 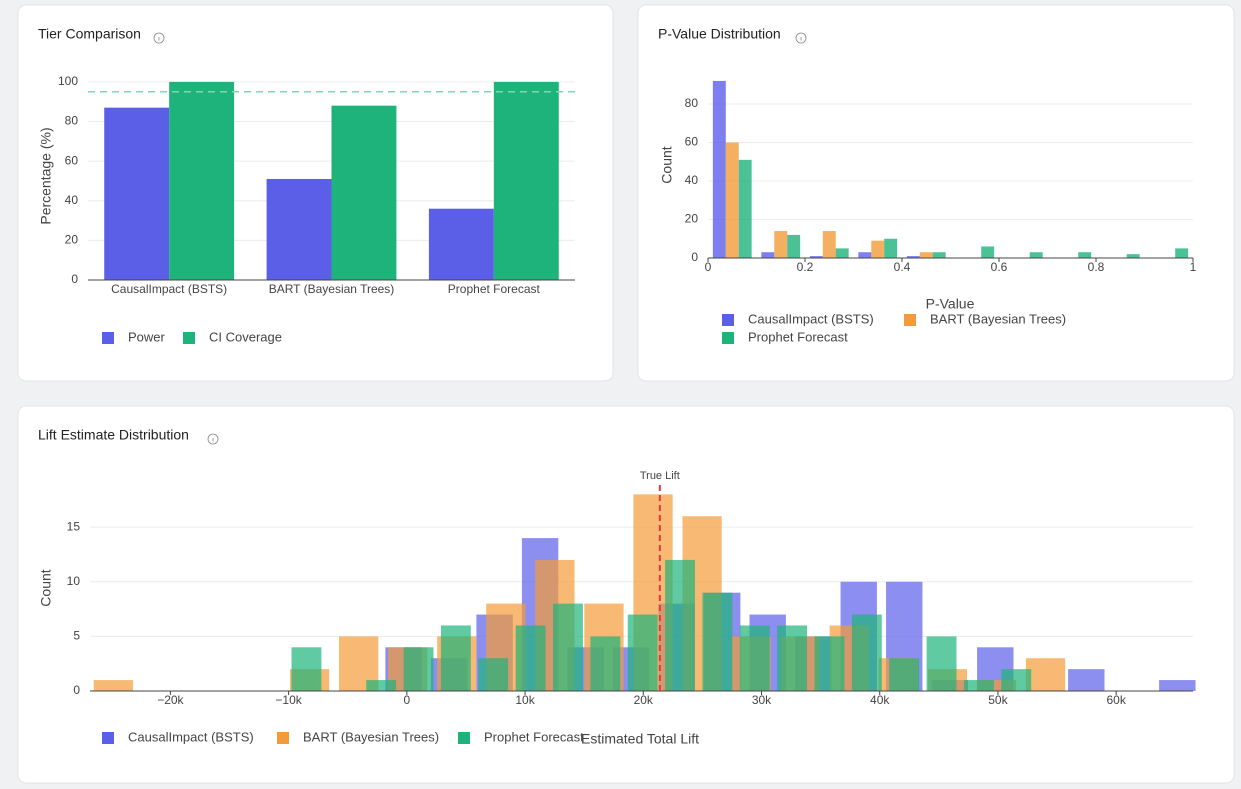 I want to click on y-tick-label: 100, so click(x=68, y=81).